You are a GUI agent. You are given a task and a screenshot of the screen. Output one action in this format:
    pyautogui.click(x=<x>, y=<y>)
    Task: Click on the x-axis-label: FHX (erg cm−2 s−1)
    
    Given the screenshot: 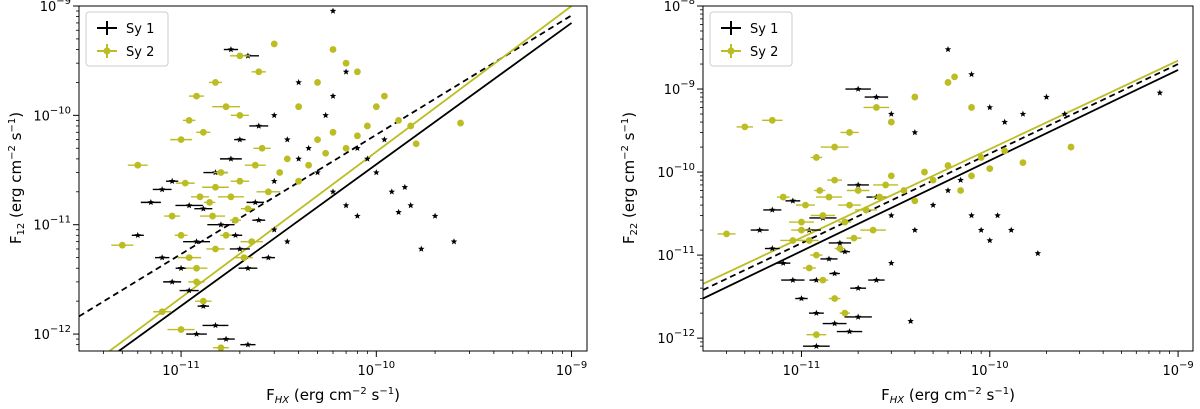 What is the action you would take?
    pyautogui.click(x=333, y=396)
    